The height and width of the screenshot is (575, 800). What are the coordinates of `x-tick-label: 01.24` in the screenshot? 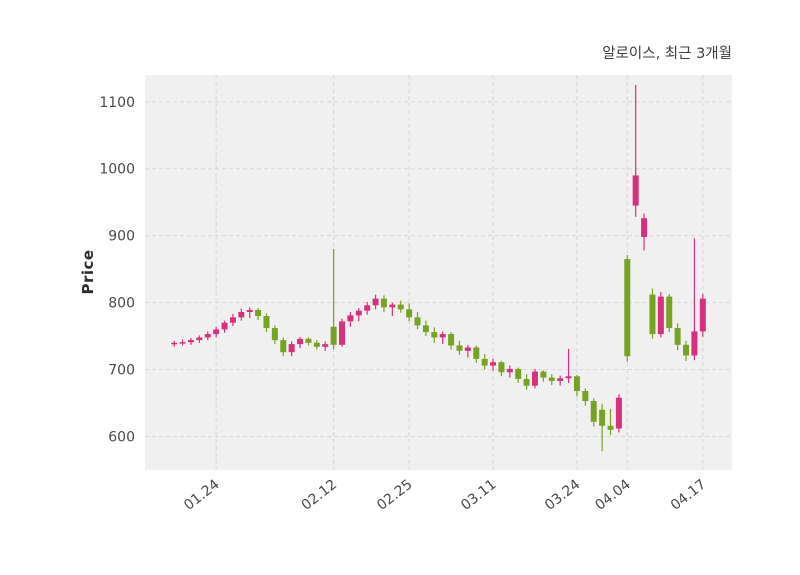 It's located at (202, 494).